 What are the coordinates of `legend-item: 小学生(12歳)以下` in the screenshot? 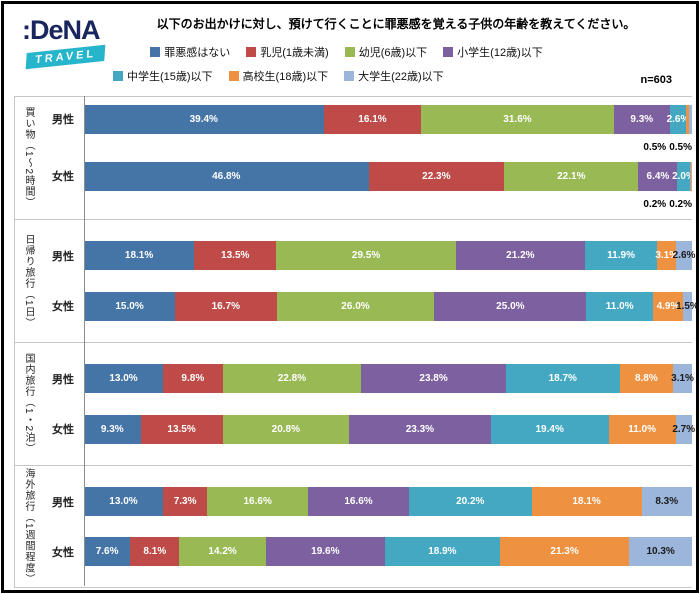 It's located at (493, 52).